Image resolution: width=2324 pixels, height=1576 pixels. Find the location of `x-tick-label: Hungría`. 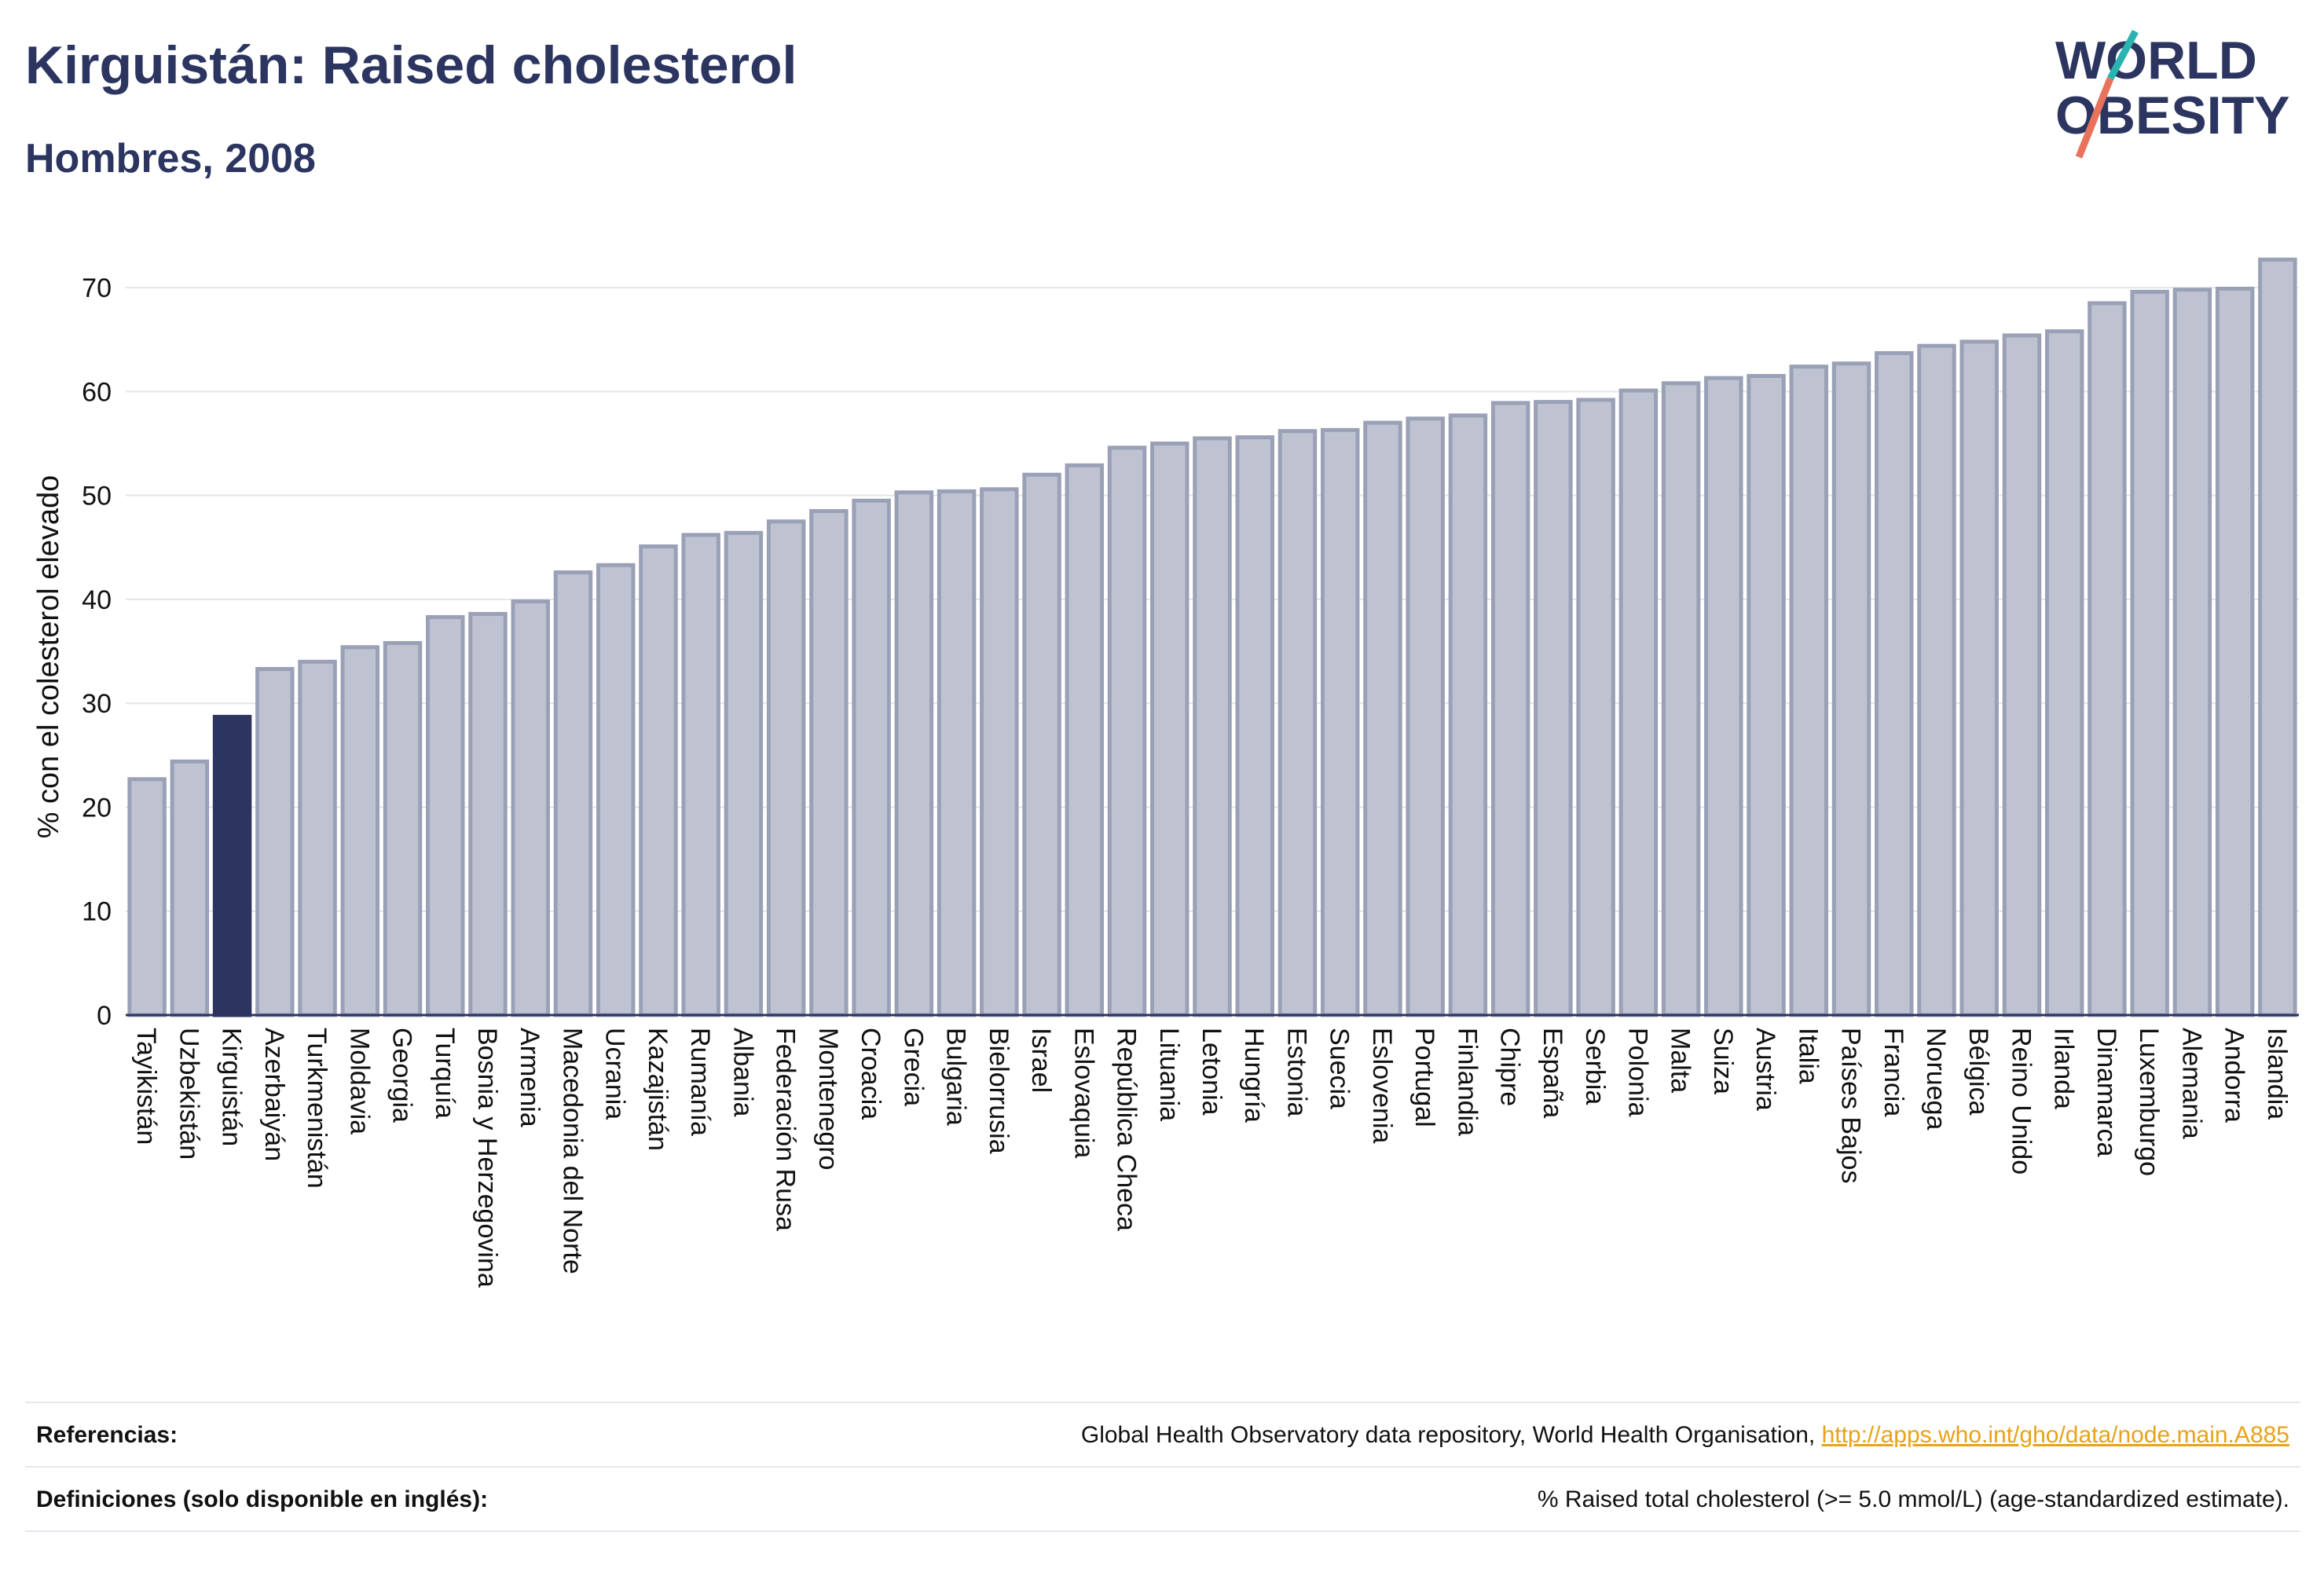

x-tick-label: Hungría is located at coordinates (1254, 1075).